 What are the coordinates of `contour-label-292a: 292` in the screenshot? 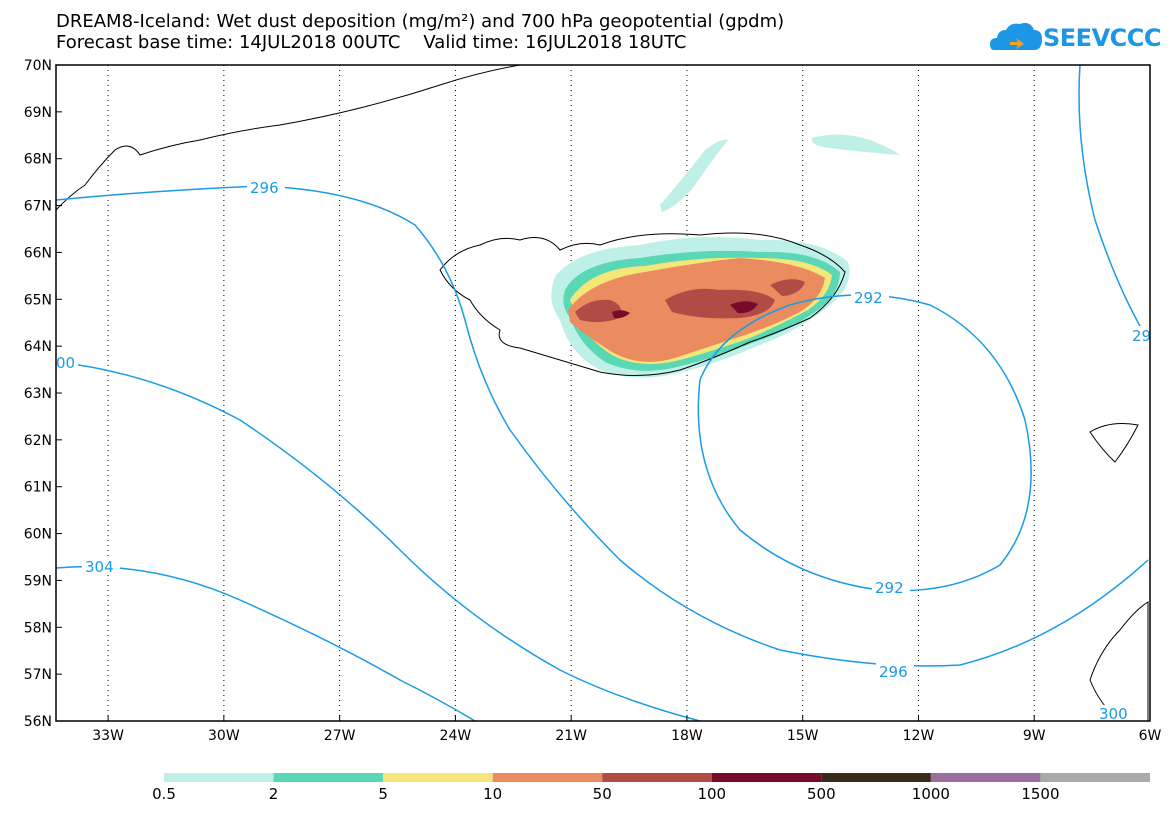 It's located at (868, 298).